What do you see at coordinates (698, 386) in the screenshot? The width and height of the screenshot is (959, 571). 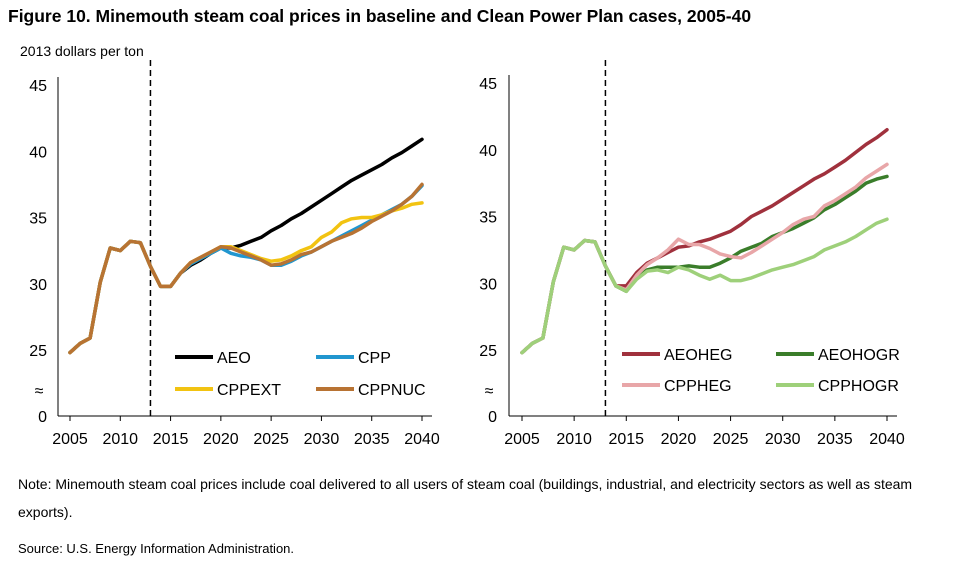 I see `legend-label-cppheg: CPPHEG` at bounding box center [698, 386].